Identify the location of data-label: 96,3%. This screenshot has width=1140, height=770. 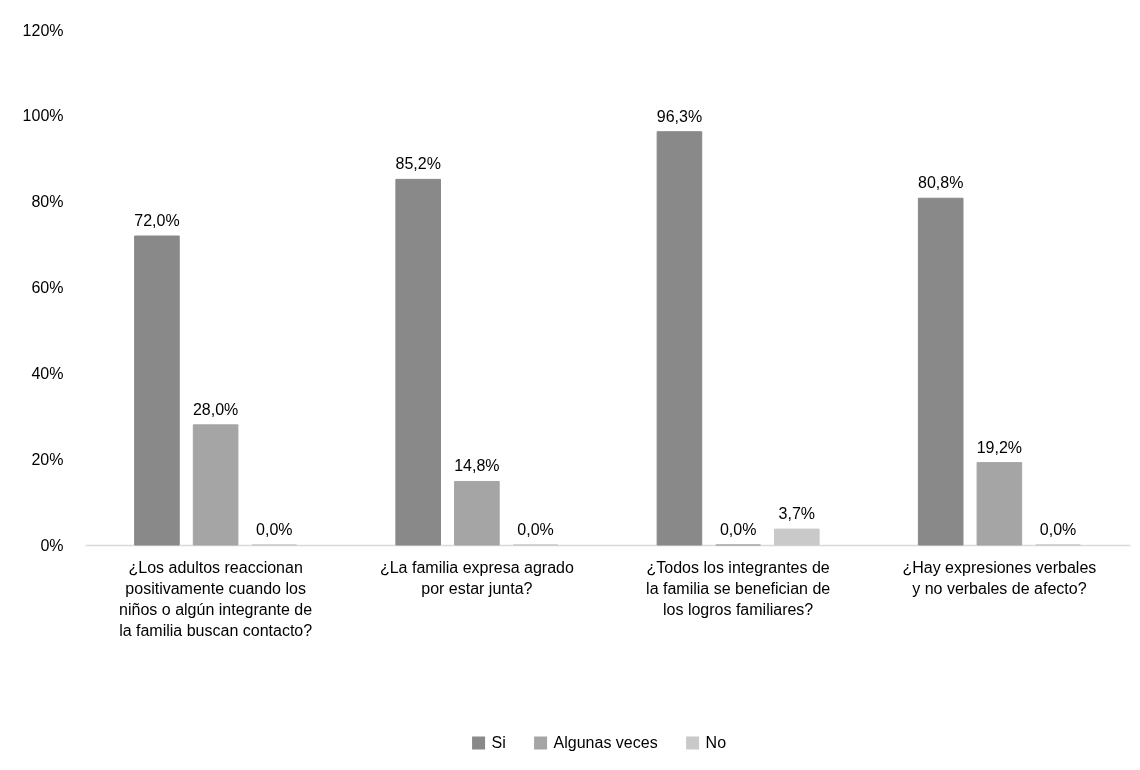
(679, 116).